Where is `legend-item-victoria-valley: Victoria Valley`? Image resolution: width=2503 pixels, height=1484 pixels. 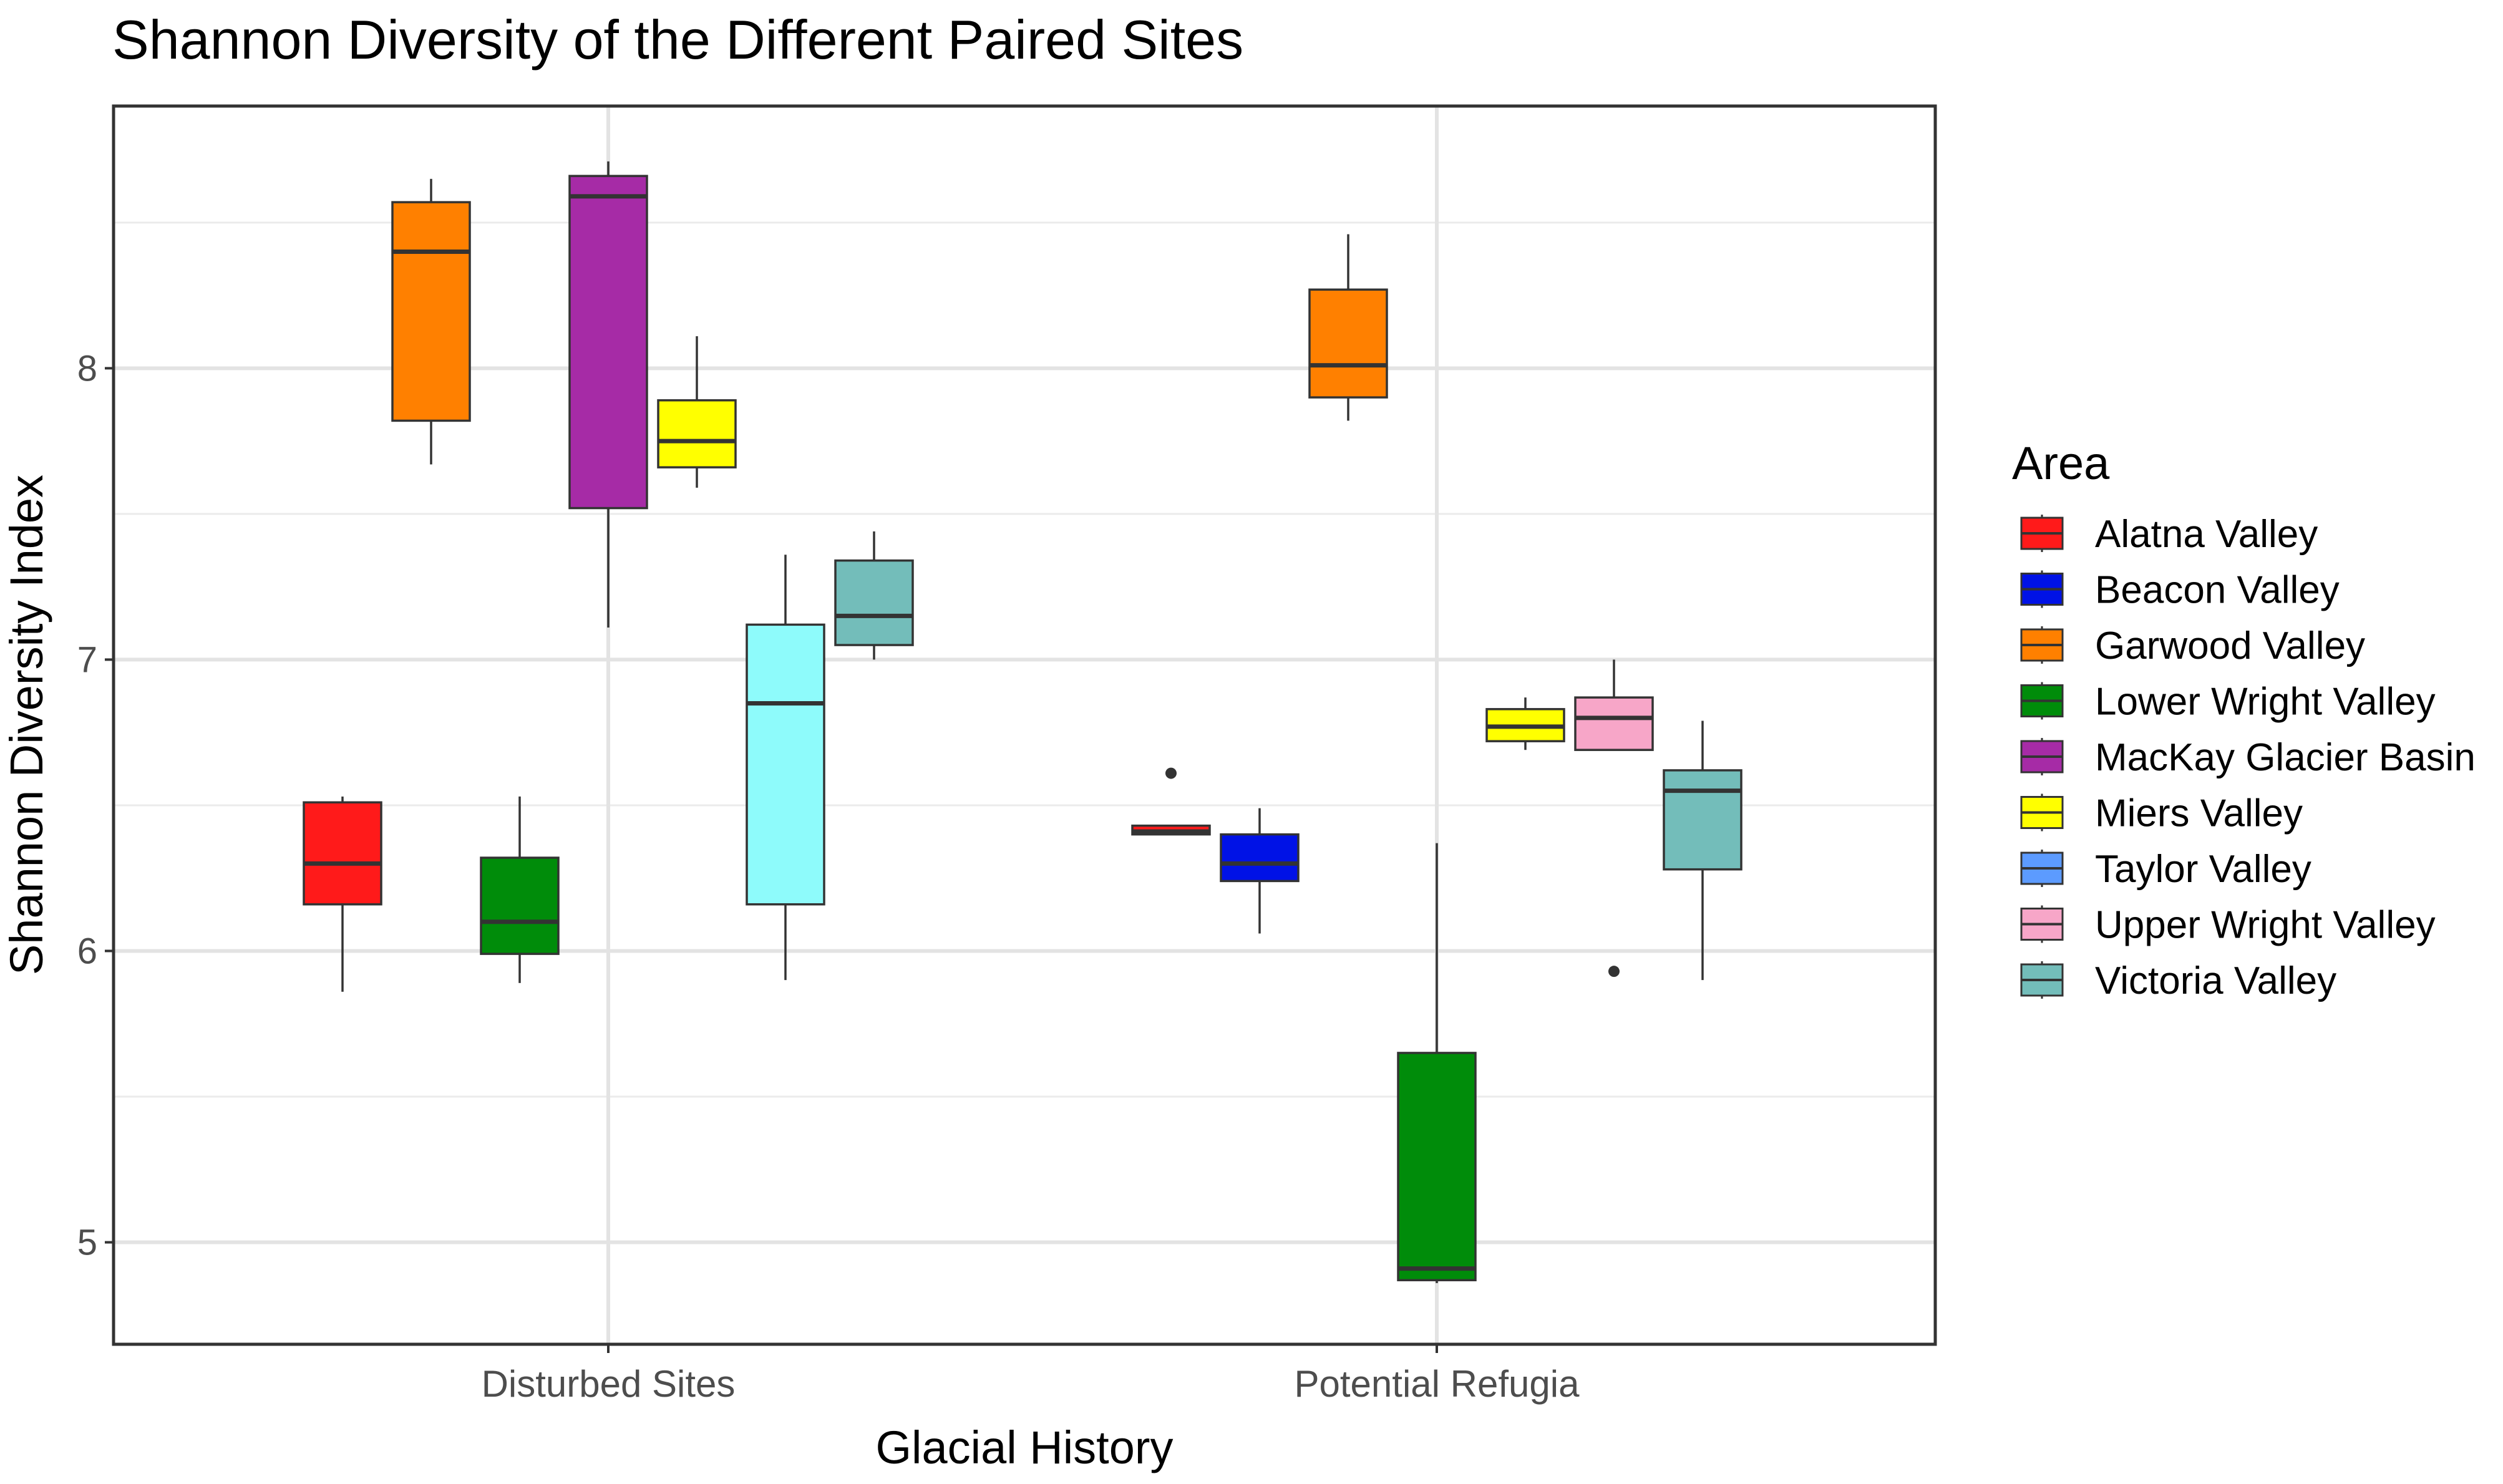
legend-item-victoria-valley: Victoria Valley is located at coordinates (2178, 980).